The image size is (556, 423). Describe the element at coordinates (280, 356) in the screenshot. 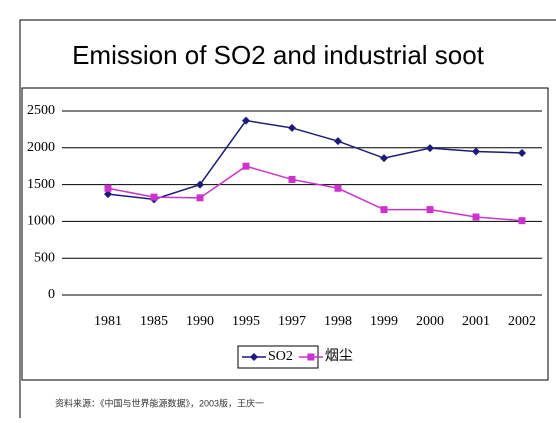

I see `legend-label: SO2` at that location.